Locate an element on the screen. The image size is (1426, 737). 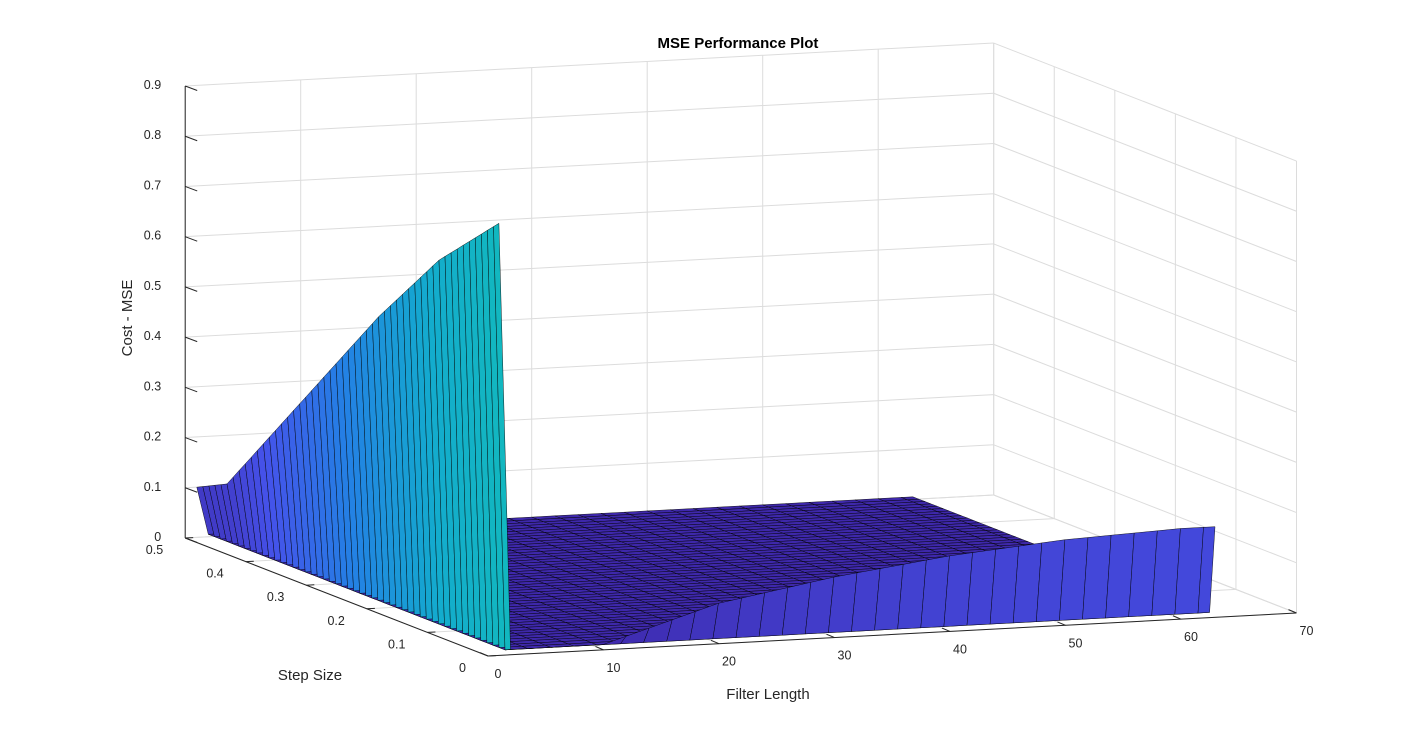
z-tick-label: 0.1 is located at coordinates (152, 487).